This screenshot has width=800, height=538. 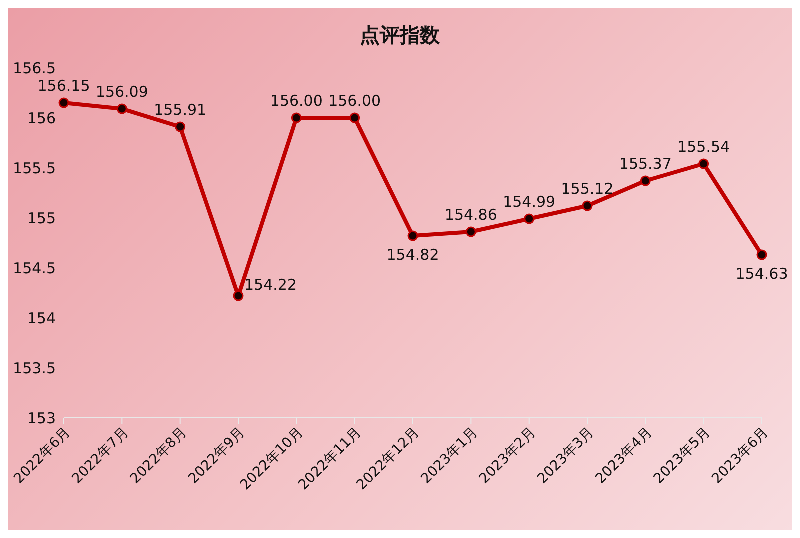 What do you see at coordinates (270, 285) in the screenshot?
I see `data-label: 154.22` at bounding box center [270, 285].